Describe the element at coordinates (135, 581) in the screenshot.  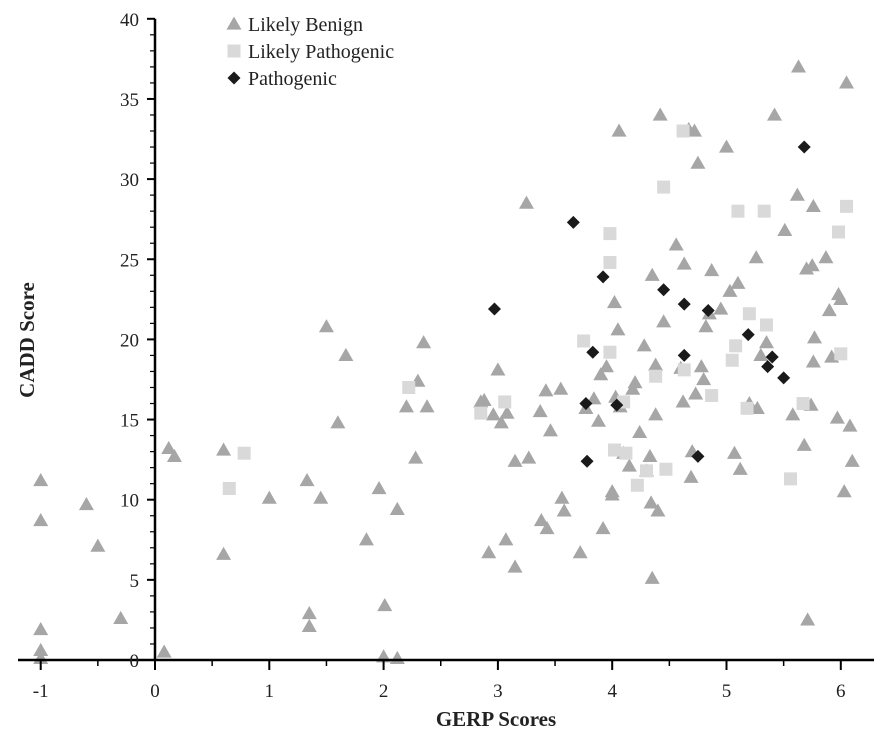
I see `y-tick-label: 5` at that location.